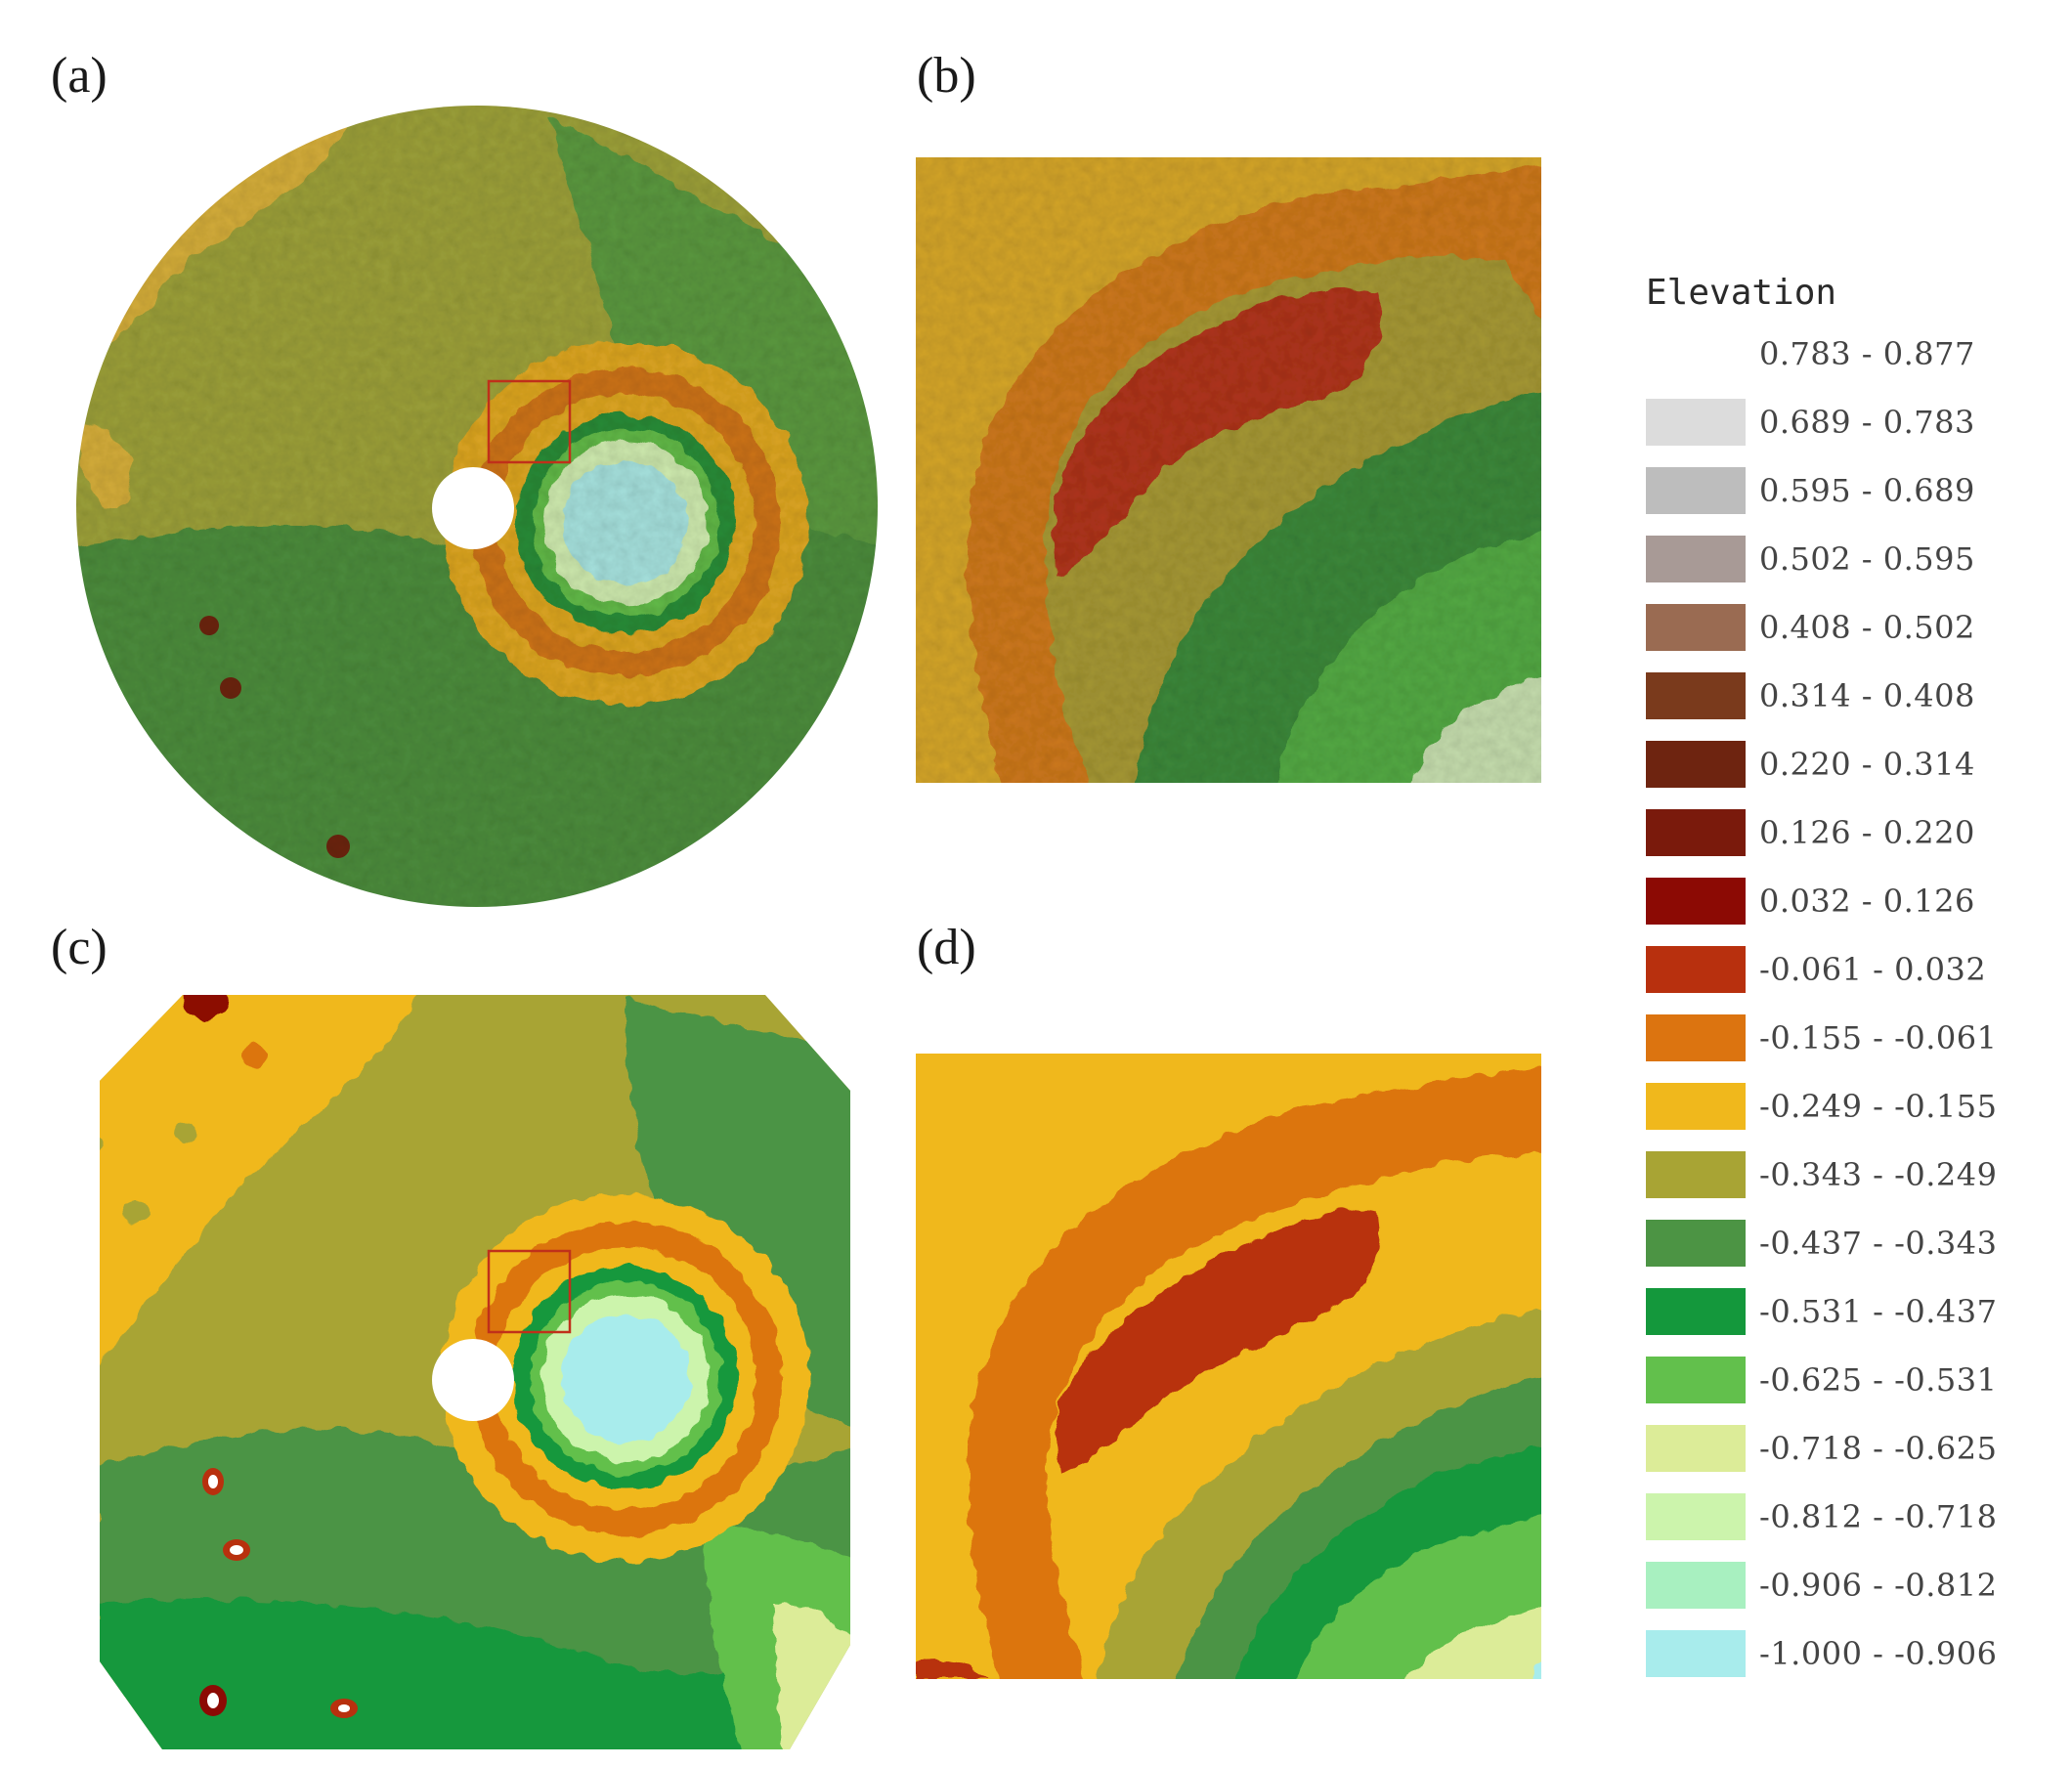  What do you see at coordinates (1867, 559) in the screenshot?
I see `legend-range-label: 0.502 - 0.595` at bounding box center [1867, 559].